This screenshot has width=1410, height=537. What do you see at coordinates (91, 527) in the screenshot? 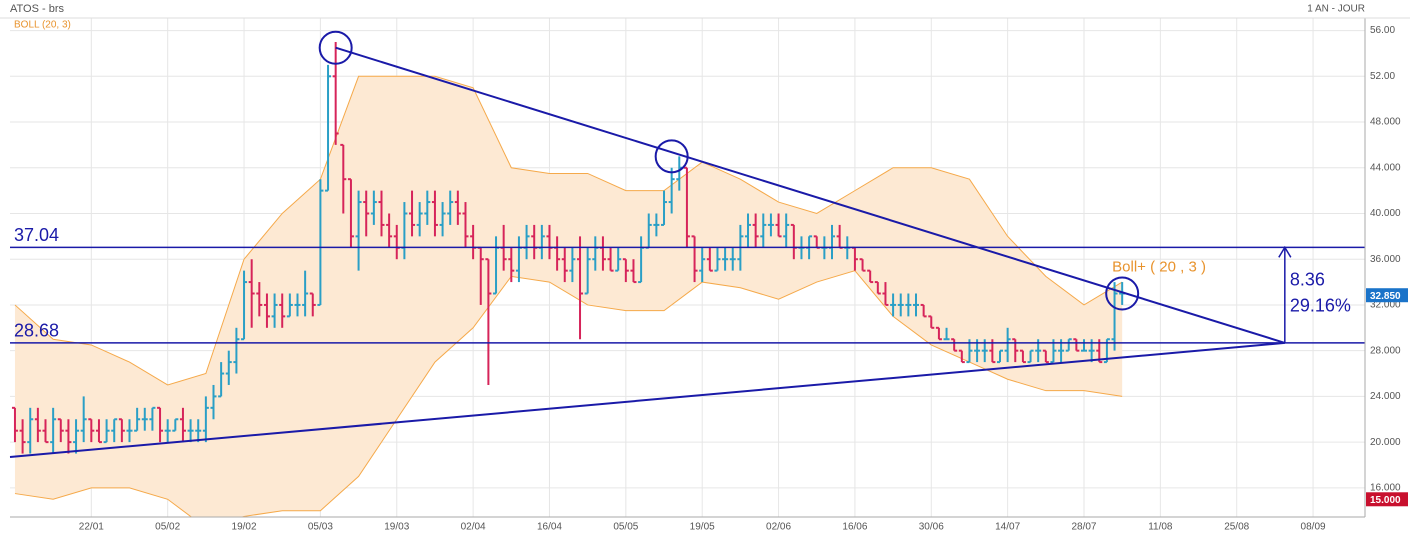
I see `x-tick-label: 22/01` at bounding box center [91, 527].